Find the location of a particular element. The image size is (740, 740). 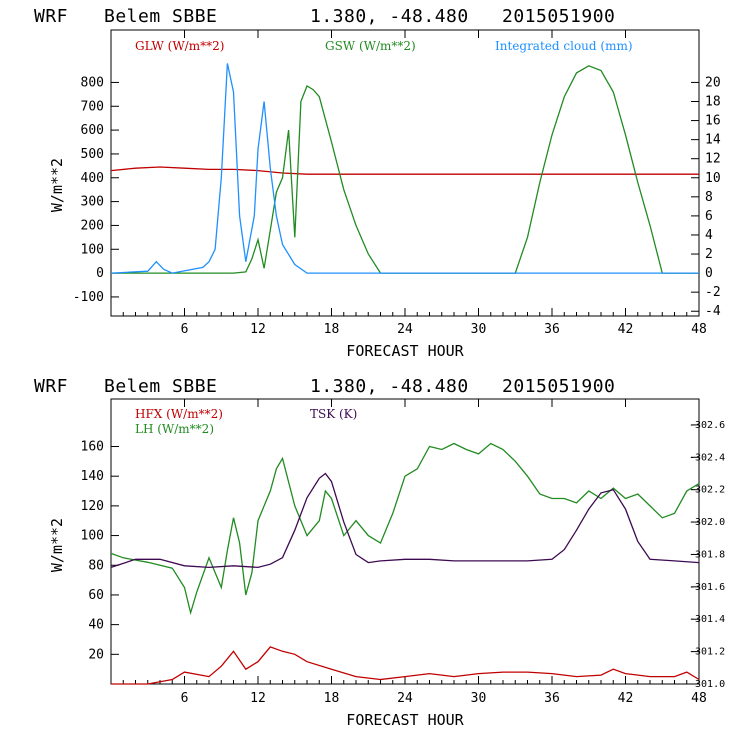

y2-tick-label: 8 is located at coordinates (709, 197).